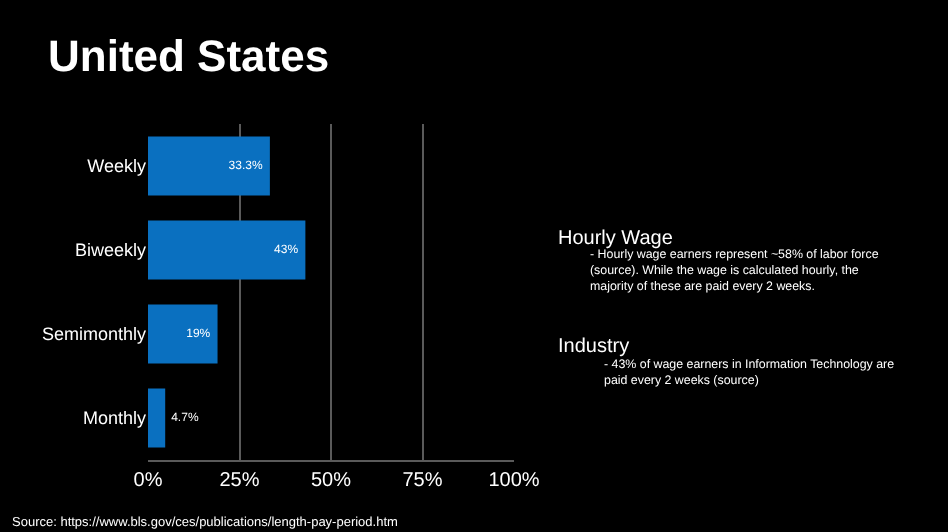 Image resolution: width=948 pixels, height=532 pixels. I want to click on text: Industry, so click(594, 347).